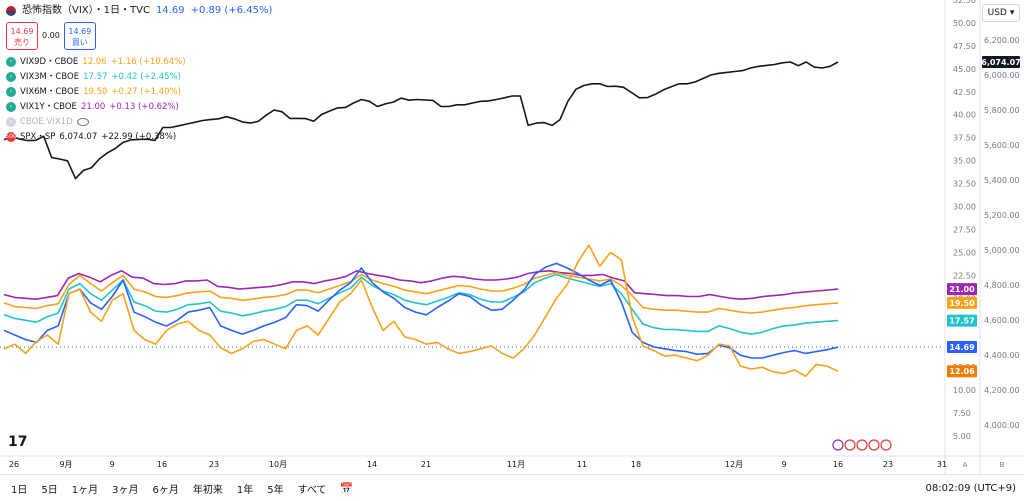 The width and height of the screenshot is (1024, 501). I want to click on log-scale-button: B, so click(1002, 465).